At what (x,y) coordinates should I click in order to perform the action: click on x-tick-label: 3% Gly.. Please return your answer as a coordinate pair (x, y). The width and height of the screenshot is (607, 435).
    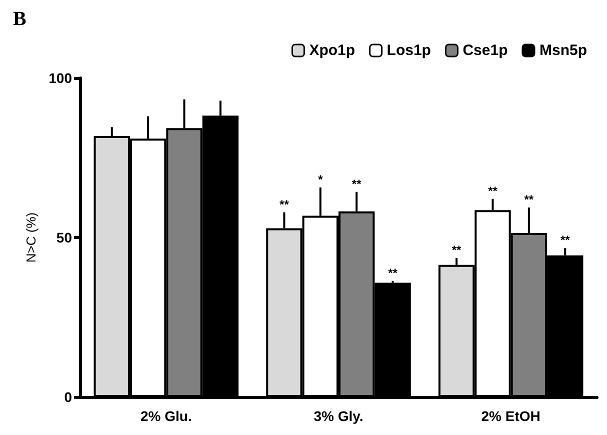
    Looking at the image, I should click on (339, 416).